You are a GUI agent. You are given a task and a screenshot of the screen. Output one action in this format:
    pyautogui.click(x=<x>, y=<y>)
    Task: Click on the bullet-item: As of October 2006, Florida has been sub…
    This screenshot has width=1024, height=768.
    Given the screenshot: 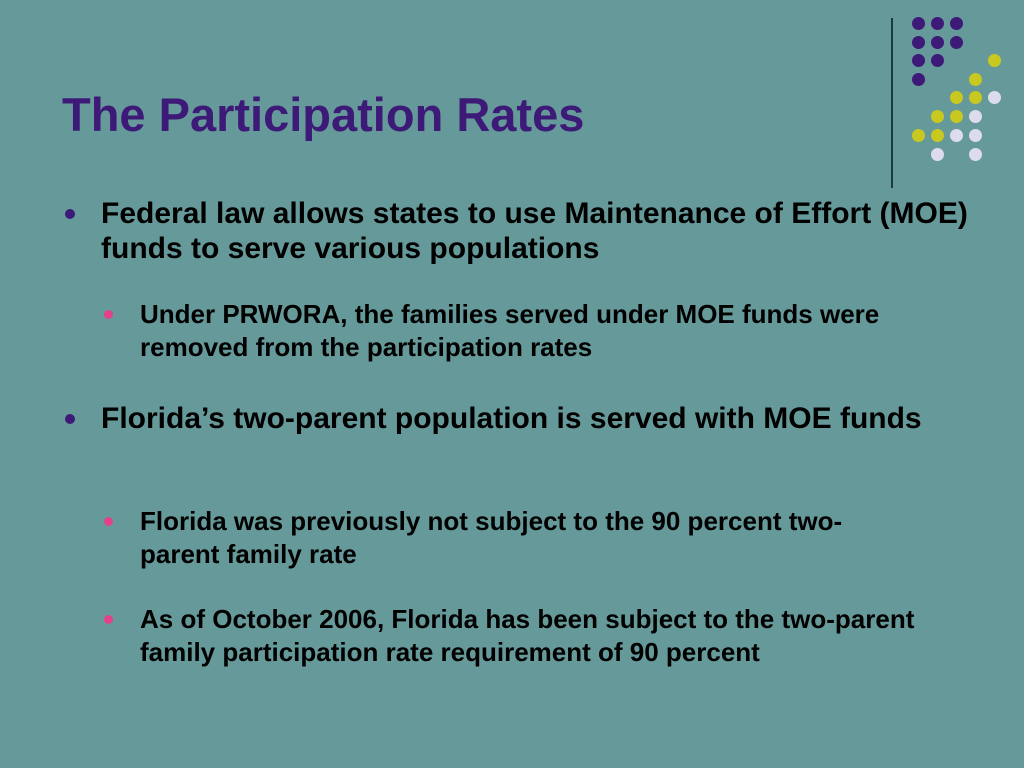 What is the action you would take?
    pyautogui.click(x=522, y=636)
    